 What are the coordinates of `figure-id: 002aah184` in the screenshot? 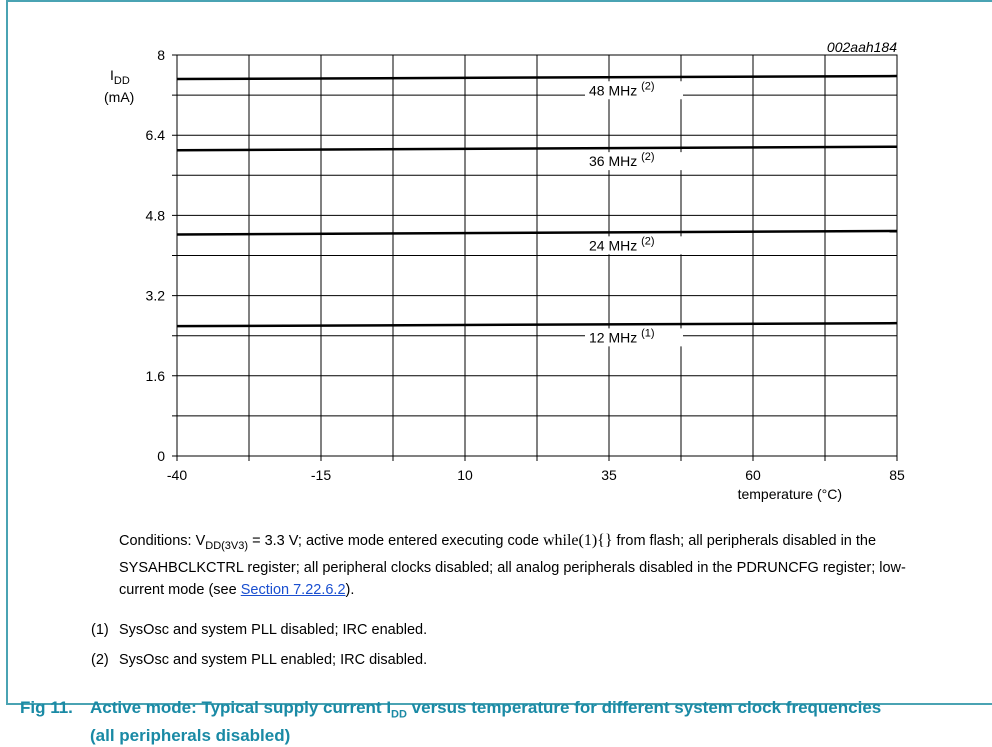 It's located at (862, 47).